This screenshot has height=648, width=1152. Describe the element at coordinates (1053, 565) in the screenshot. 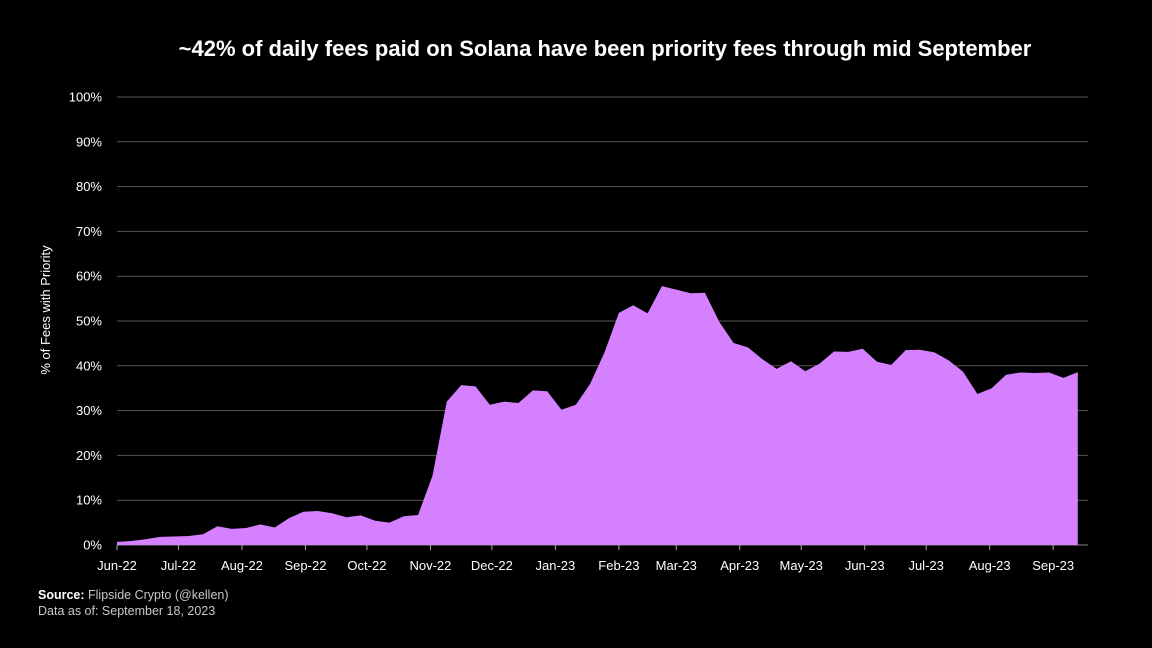

I see `x-tick-label: Sep-23` at that location.